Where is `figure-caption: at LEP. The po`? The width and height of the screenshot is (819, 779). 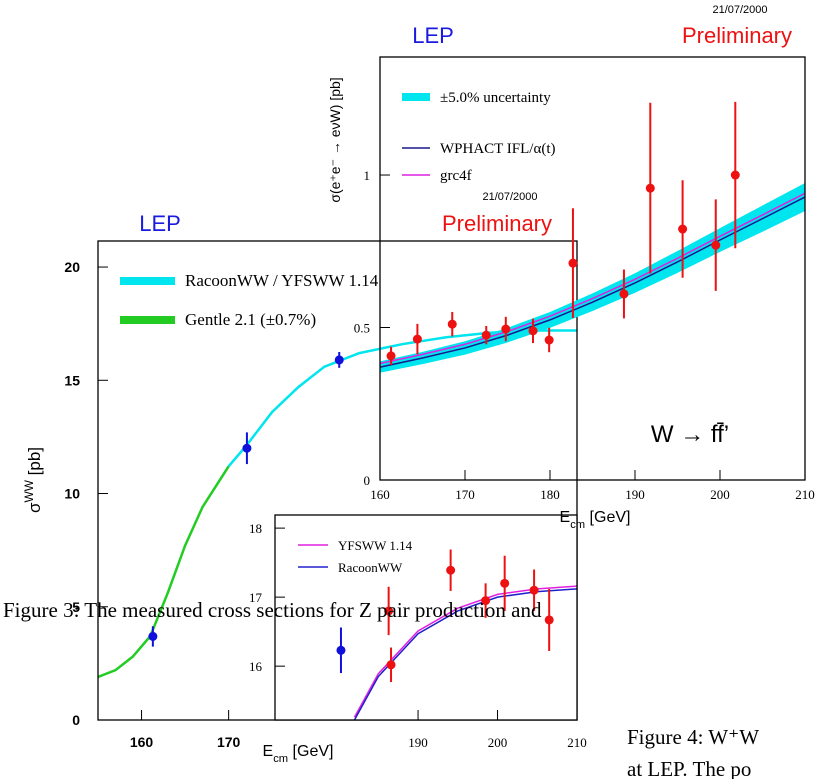 figure-caption: at LEP. The po is located at coordinates (689, 768).